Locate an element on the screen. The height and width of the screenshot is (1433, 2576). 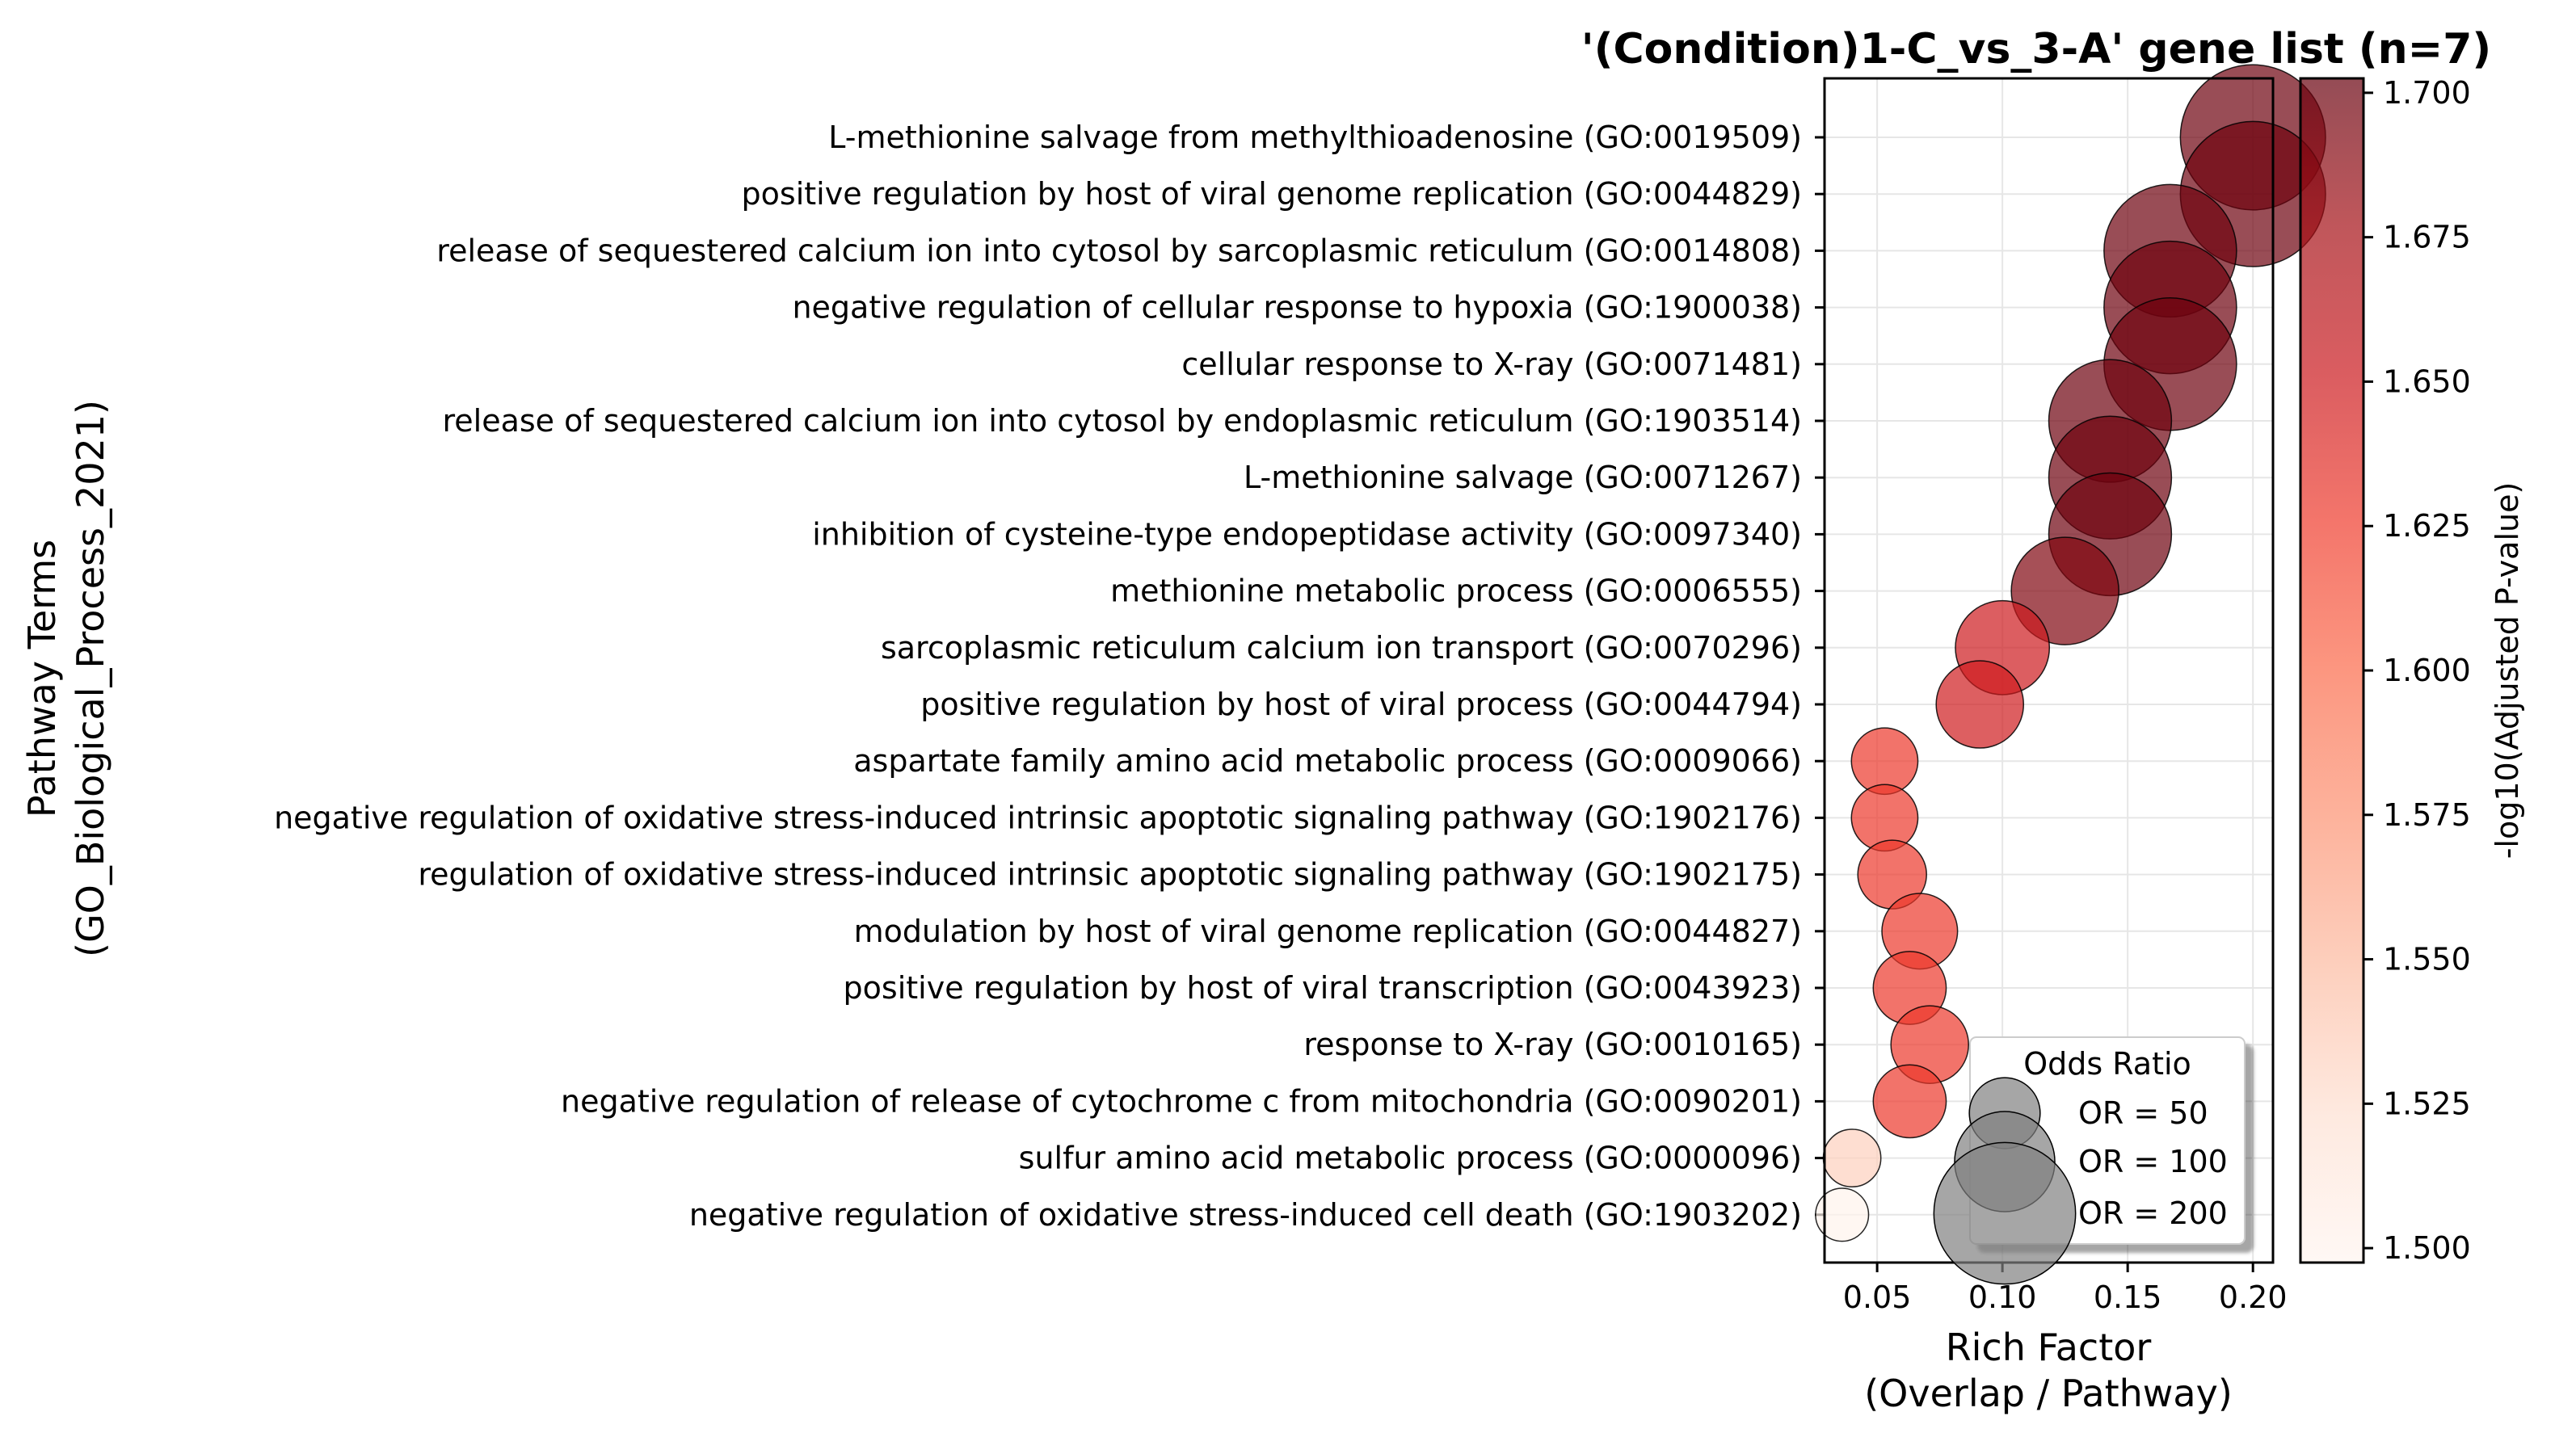
pathway-term-label: response to X-ray (GO:0010165) is located at coordinates (1552, 1044).